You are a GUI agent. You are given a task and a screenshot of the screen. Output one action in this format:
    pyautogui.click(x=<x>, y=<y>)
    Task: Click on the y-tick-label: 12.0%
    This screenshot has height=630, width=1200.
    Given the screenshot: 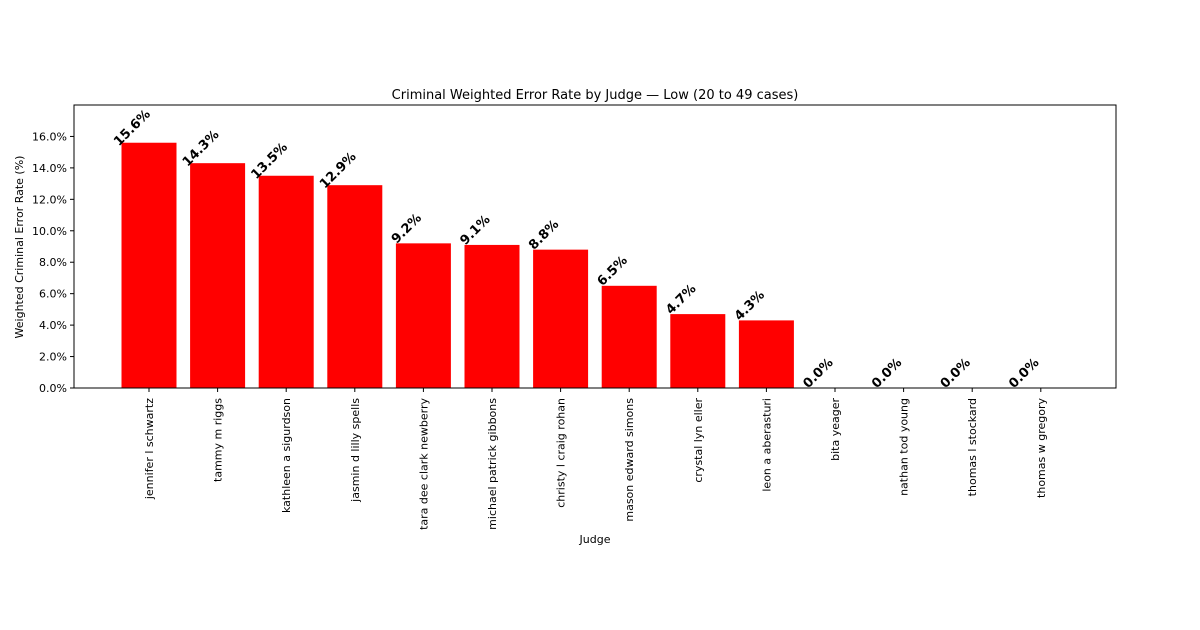 What is the action you would take?
    pyautogui.click(x=49, y=199)
    